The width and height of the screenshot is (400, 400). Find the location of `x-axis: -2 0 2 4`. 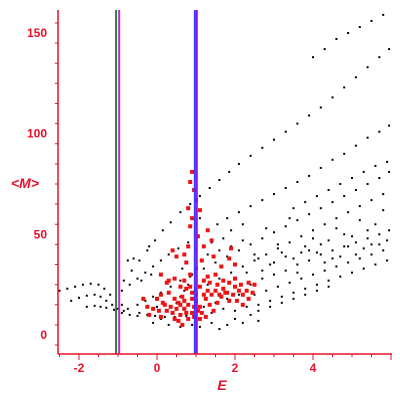

x-axis: -2 0 2 4 is located at coordinates (225, 364).